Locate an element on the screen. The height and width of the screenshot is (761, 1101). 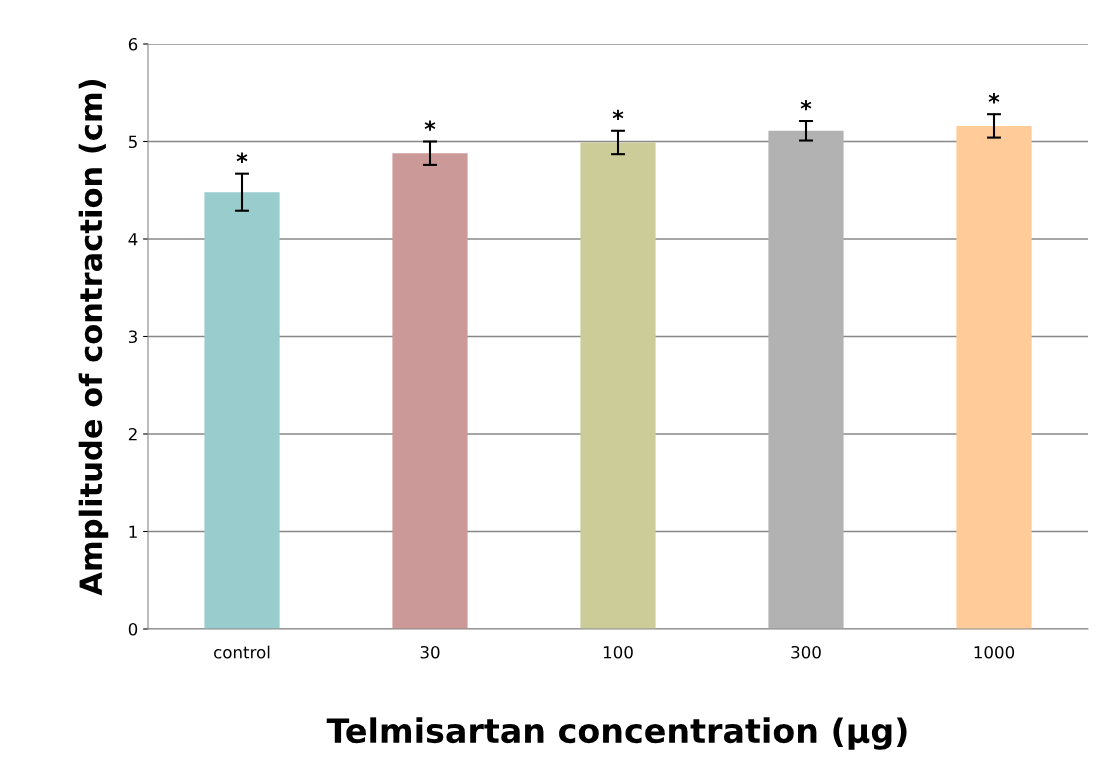
x-tick-label: 30 is located at coordinates (430, 652).